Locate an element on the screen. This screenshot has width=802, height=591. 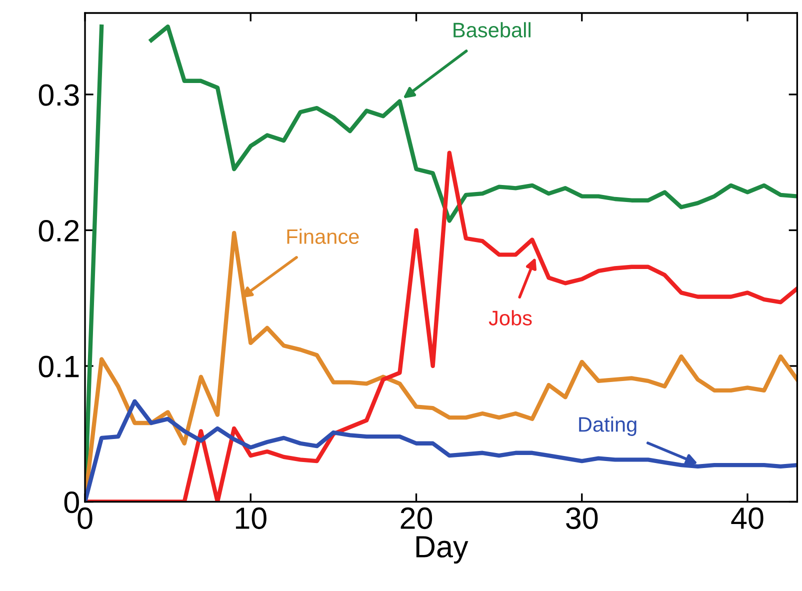
y-tick-label: 0.1 is located at coordinates (58, 367).